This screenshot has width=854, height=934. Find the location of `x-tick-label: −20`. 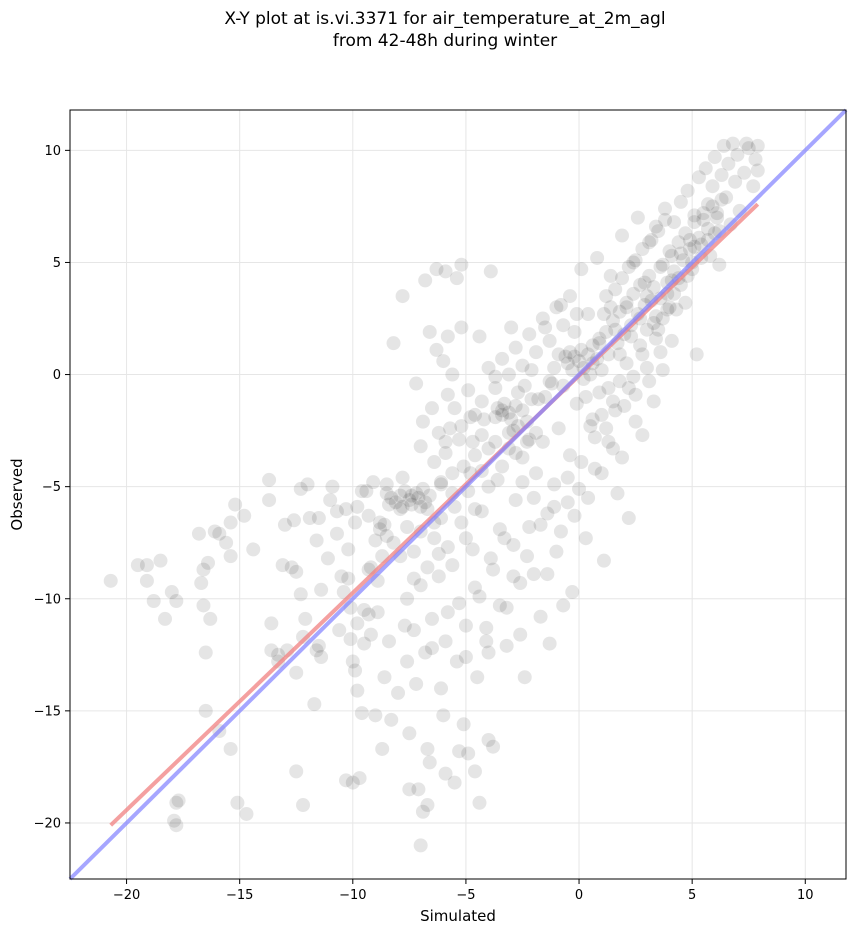

x-tick-label: −20 is located at coordinates (126, 895).